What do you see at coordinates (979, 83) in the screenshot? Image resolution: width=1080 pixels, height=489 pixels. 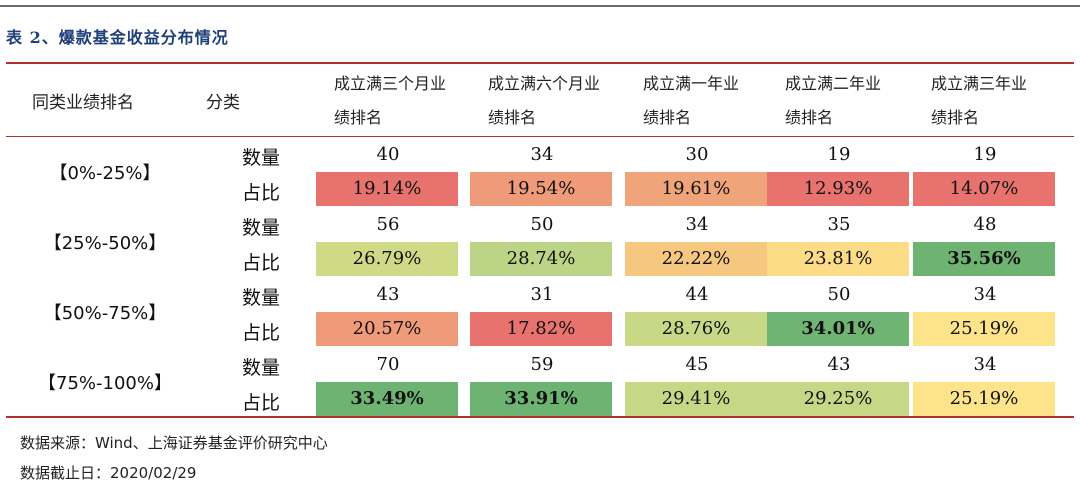 I see `header-period-line1: 成立满三年业` at bounding box center [979, 83].